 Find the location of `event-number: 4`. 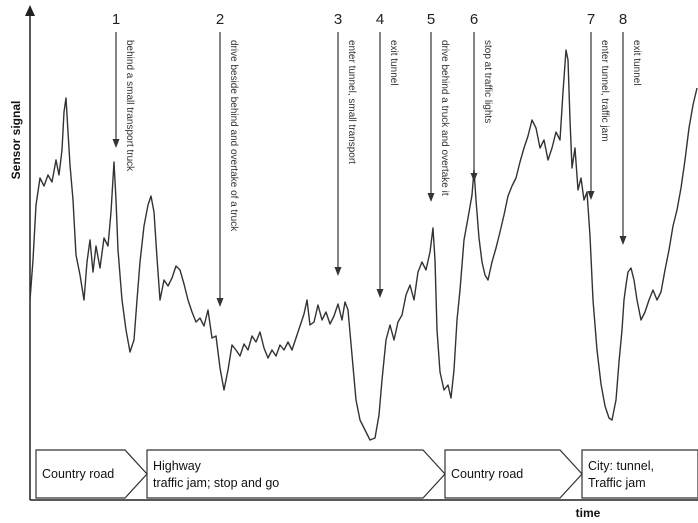

event-number: 4 is located at coordinates (380, 19).